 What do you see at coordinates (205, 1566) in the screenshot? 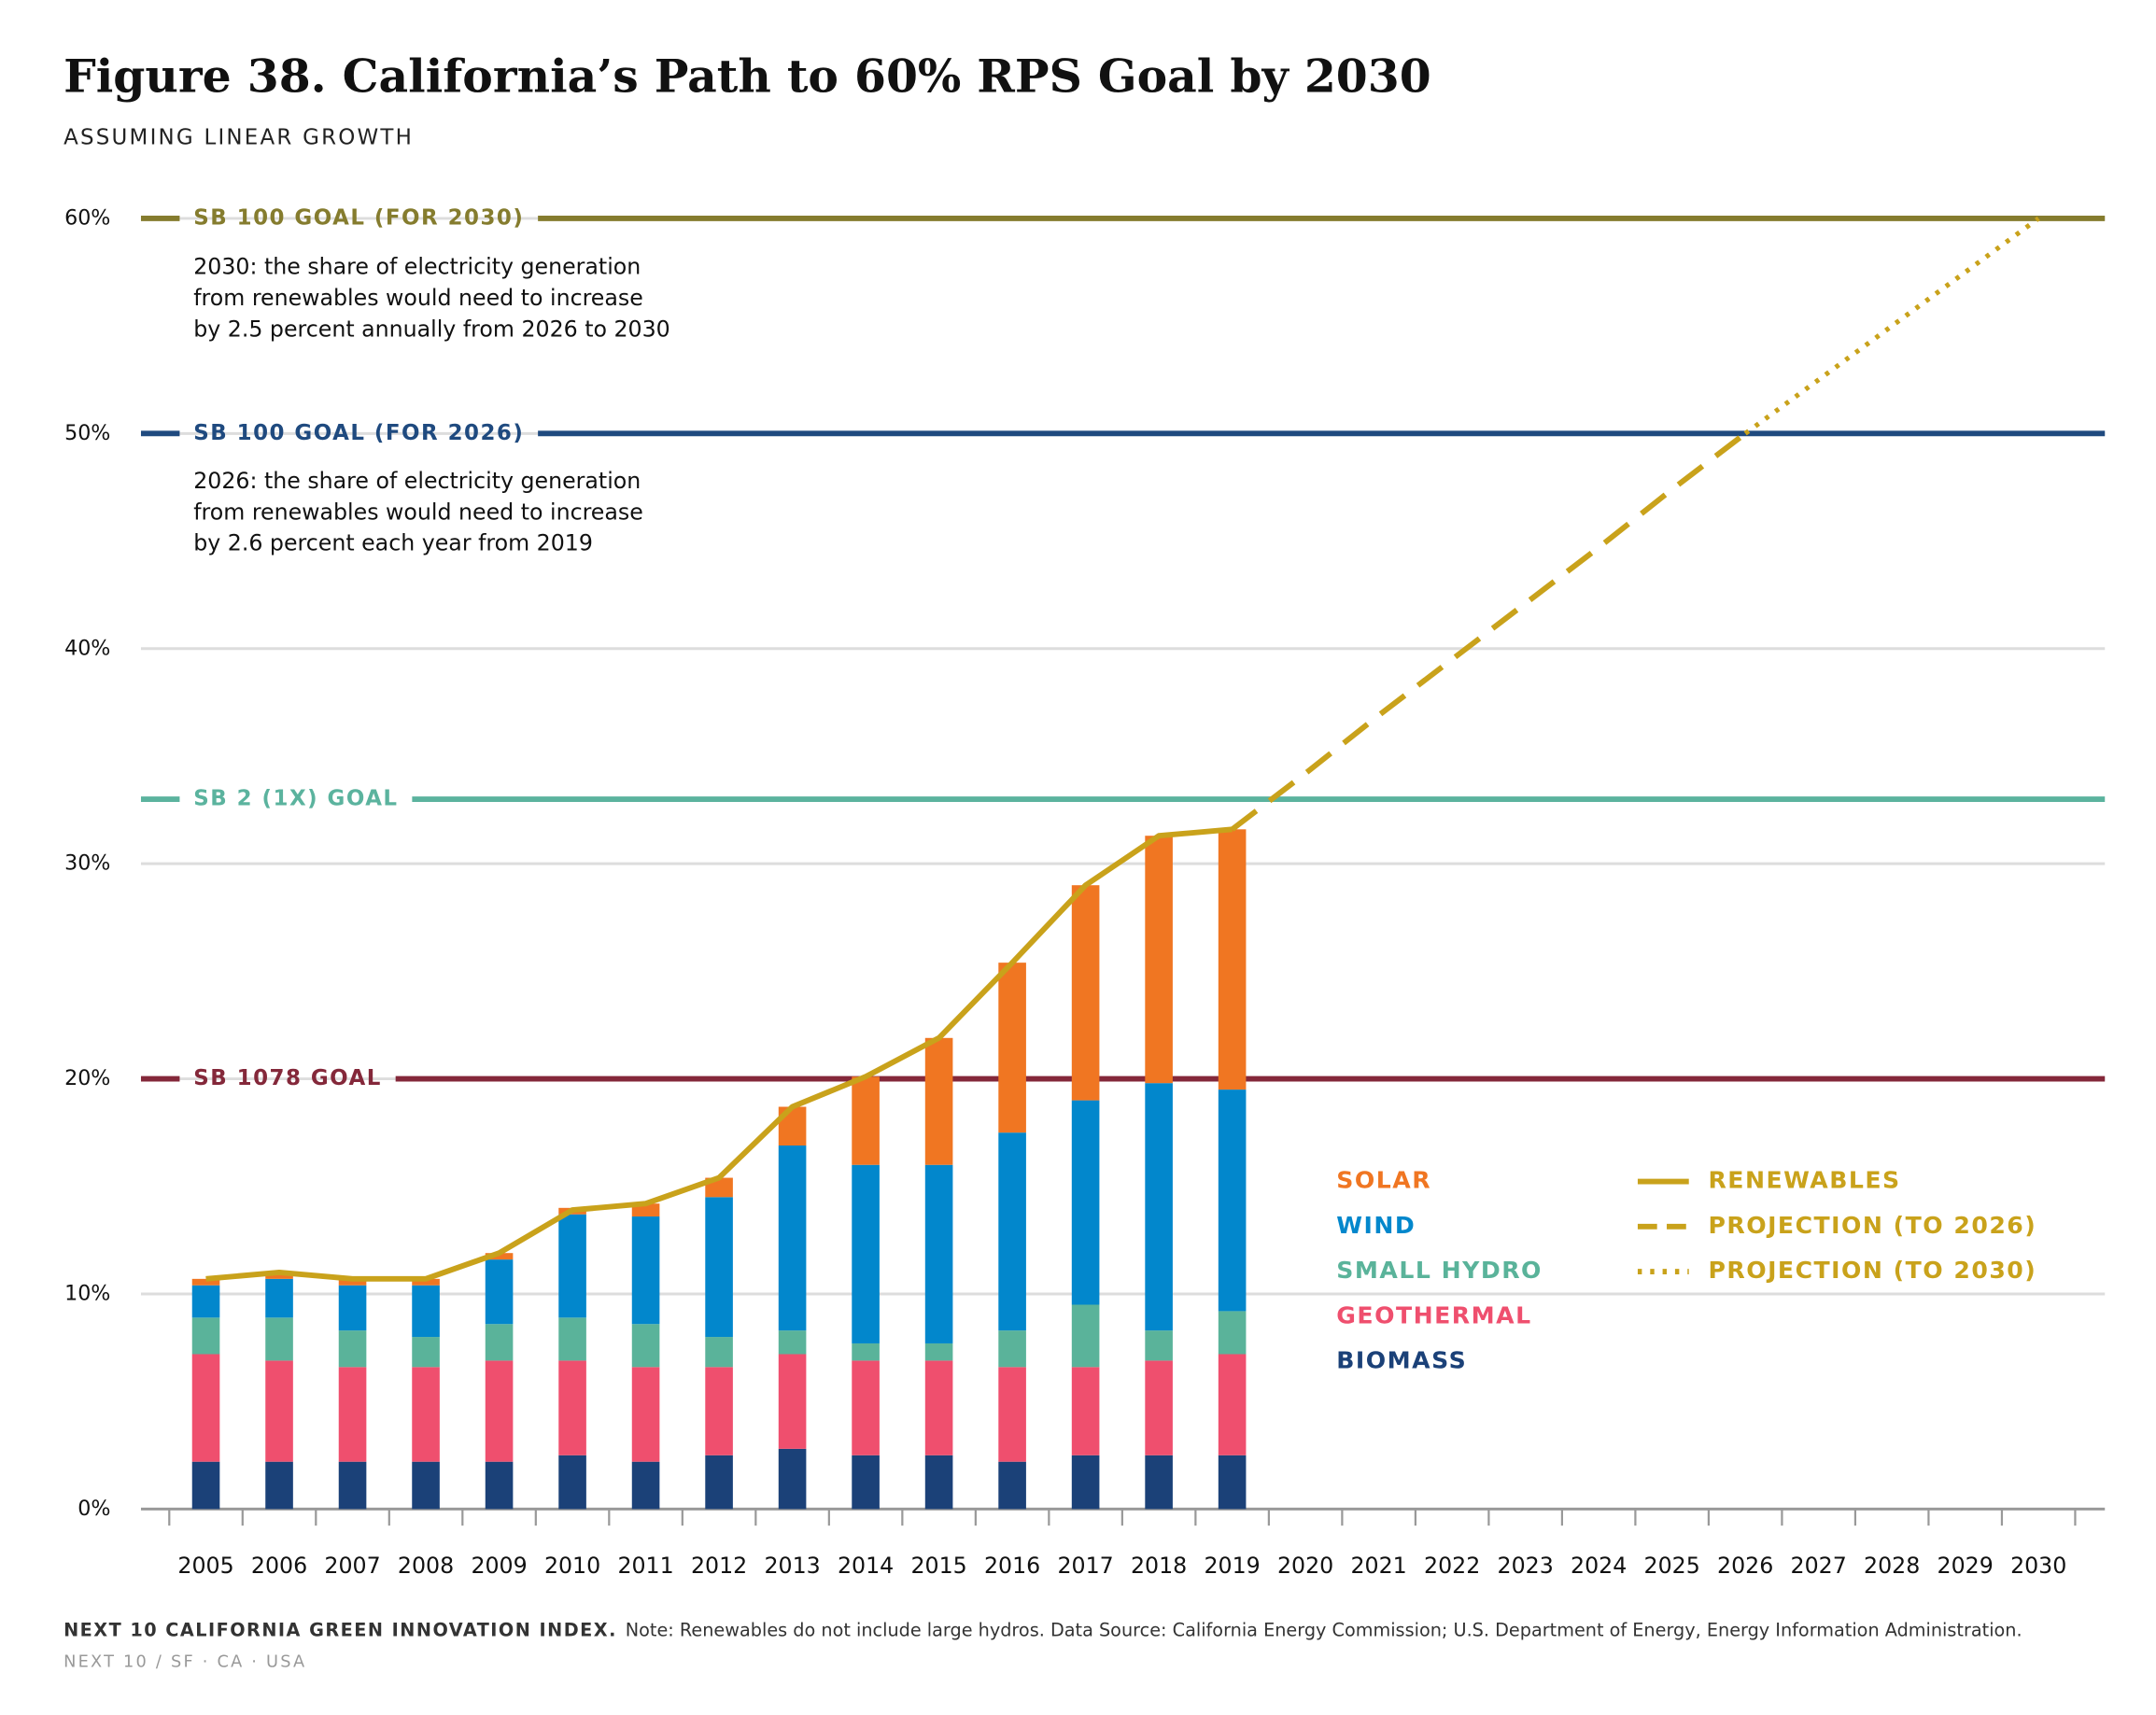
I see `x-tick-label: 2005` at bounding box center [205, 1566].